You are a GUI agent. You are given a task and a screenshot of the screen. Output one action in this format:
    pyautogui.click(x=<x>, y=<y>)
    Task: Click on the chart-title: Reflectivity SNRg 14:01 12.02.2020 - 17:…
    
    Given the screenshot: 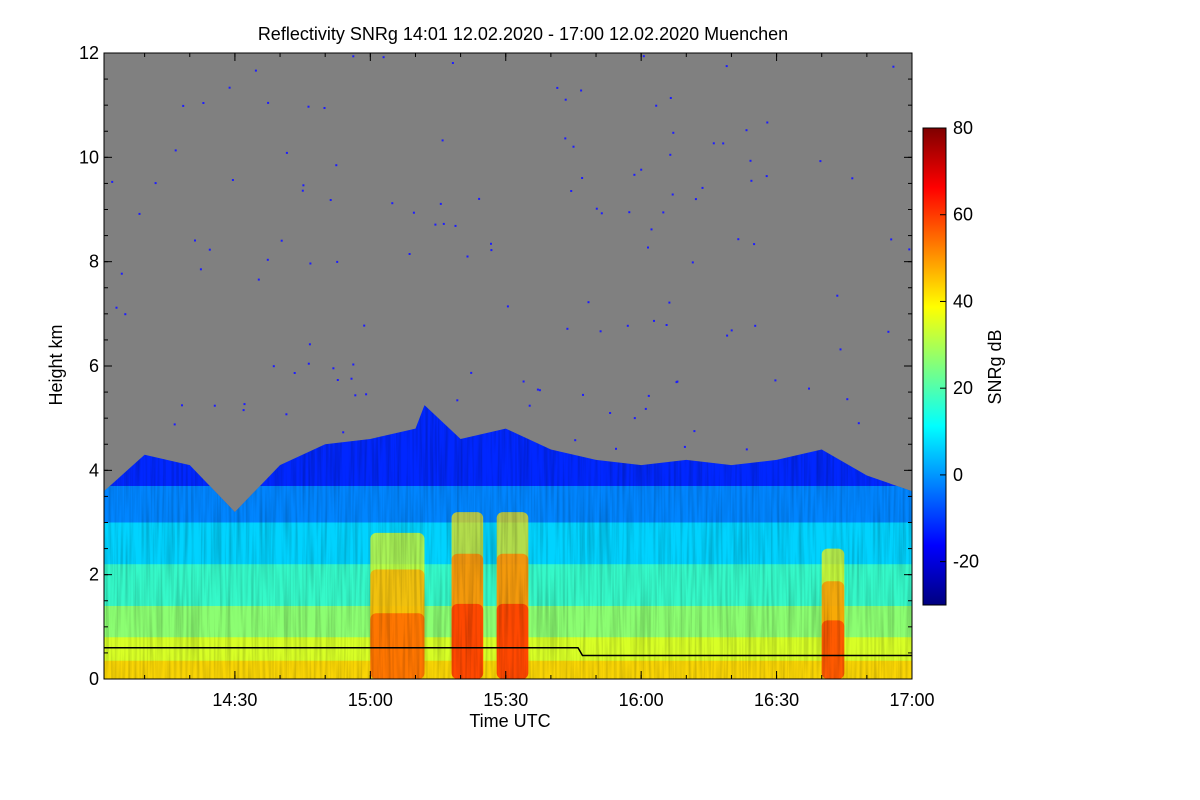 What is the action you would take?
    pyautogui.click(x=523, y=34)
    